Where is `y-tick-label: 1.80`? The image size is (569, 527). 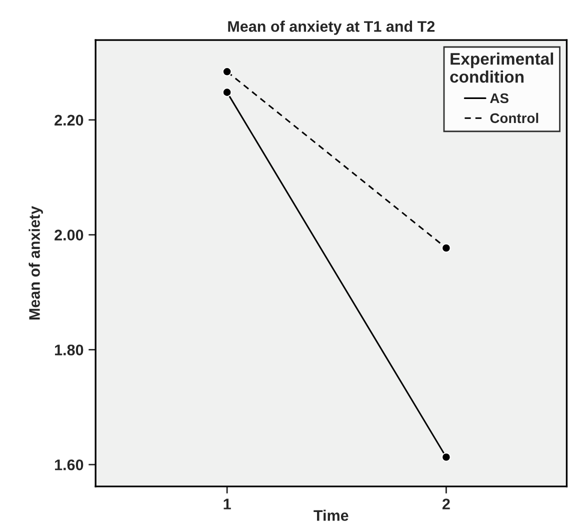
y-tick-label: 1.80 is located at coordinates (69, 350).